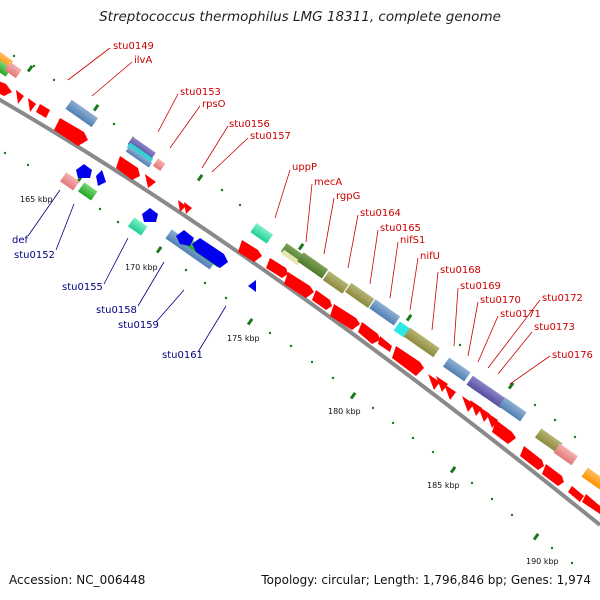 This screenshot has width=600, height=600. What do you see at coordinates (480, 286) in the screenshot?
I see `gene-label: stu0169` at bounding box center [480, 286].